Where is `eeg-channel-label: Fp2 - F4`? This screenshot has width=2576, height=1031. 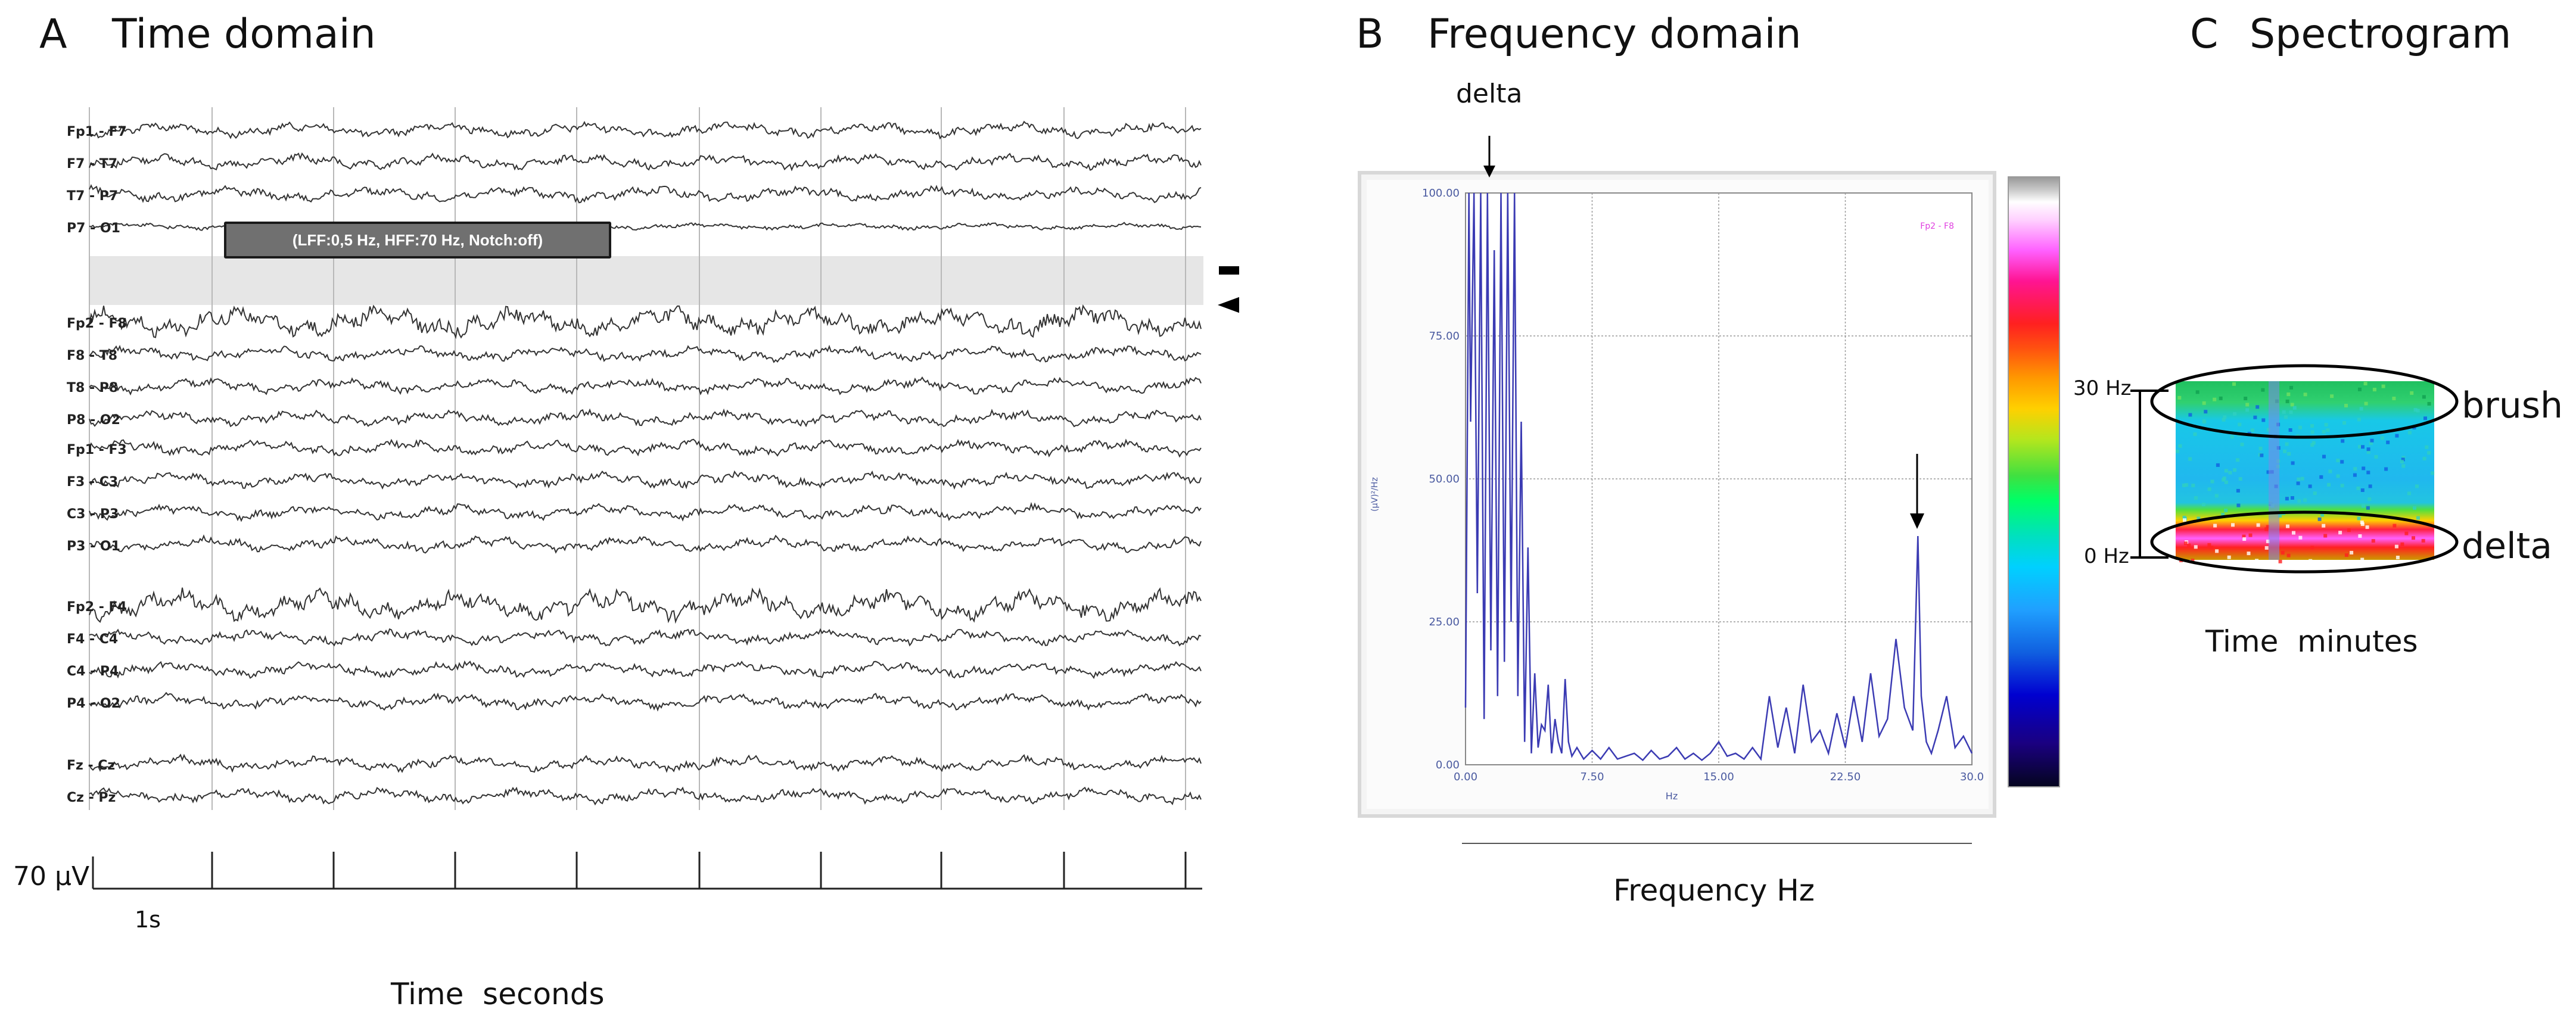
eeg-channel-label: Fp2 - F4 is located at coordinates (97, 607).